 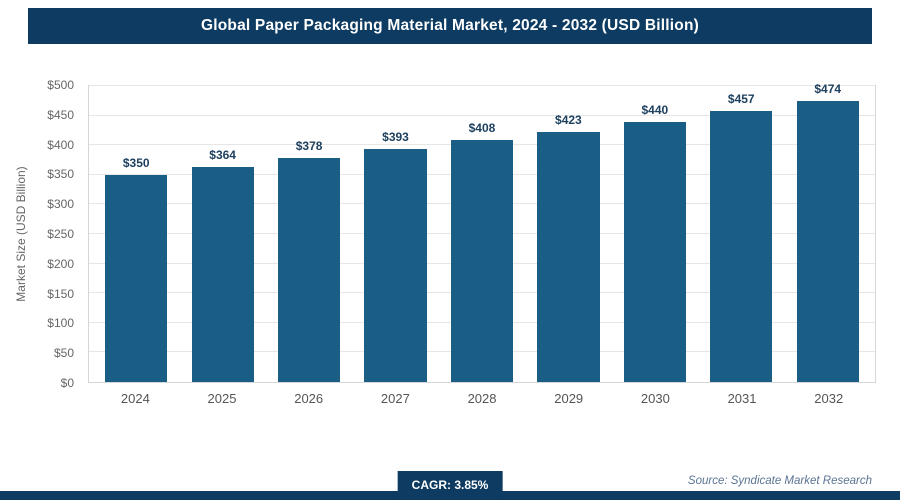 I want to click on bar: $408, so click(x=482, y=251).